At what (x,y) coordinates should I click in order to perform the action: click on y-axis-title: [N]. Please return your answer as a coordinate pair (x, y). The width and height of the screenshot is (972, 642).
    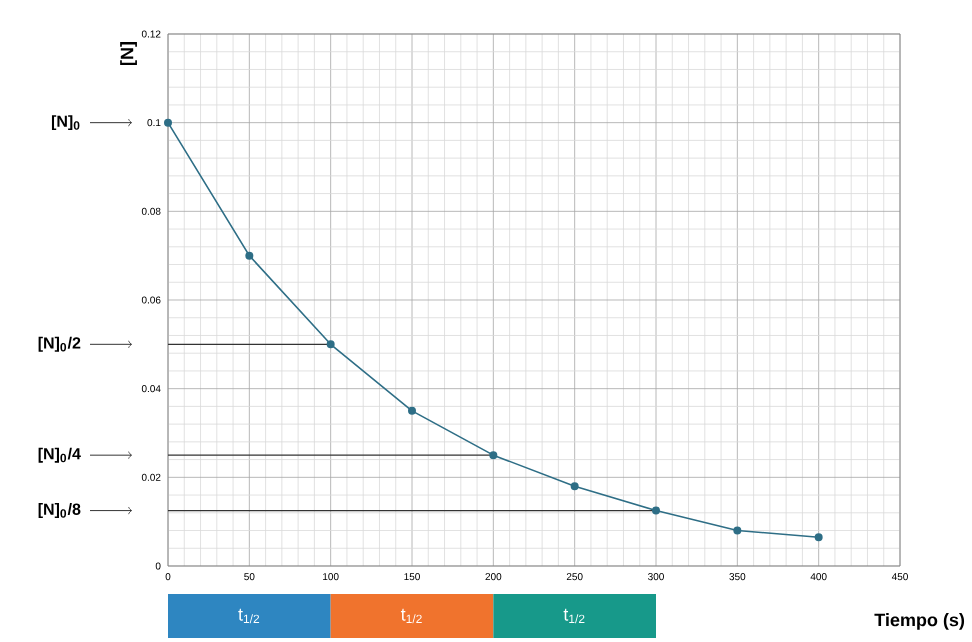
    Looking at the image, I should click on (128, 54).